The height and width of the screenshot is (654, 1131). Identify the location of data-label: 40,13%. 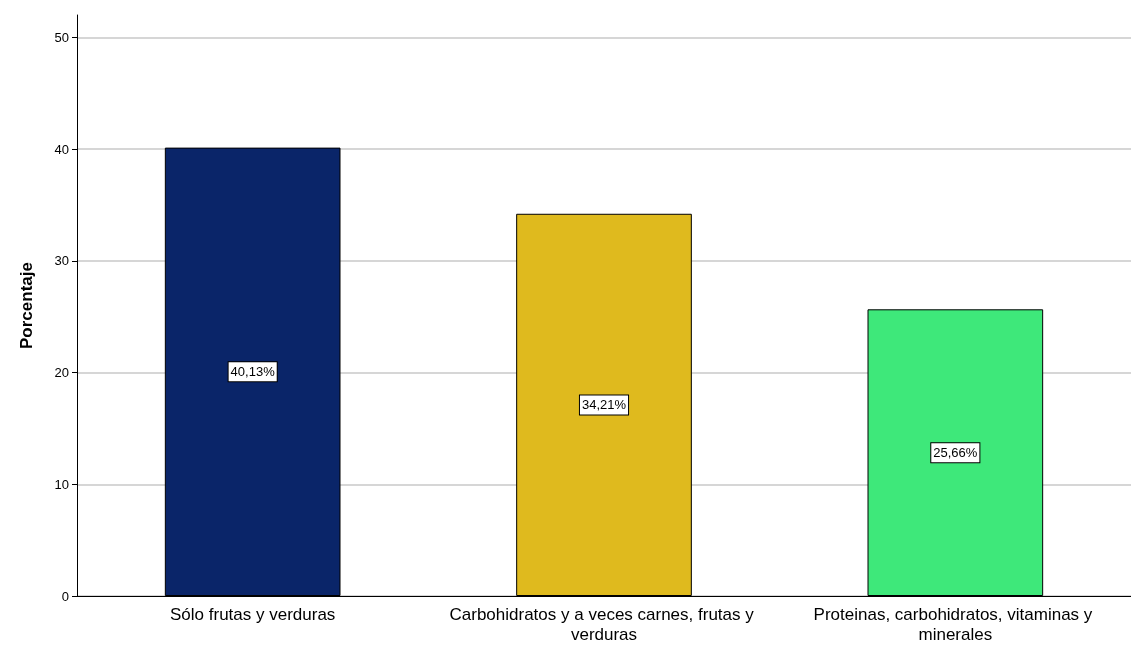
(253, 372).